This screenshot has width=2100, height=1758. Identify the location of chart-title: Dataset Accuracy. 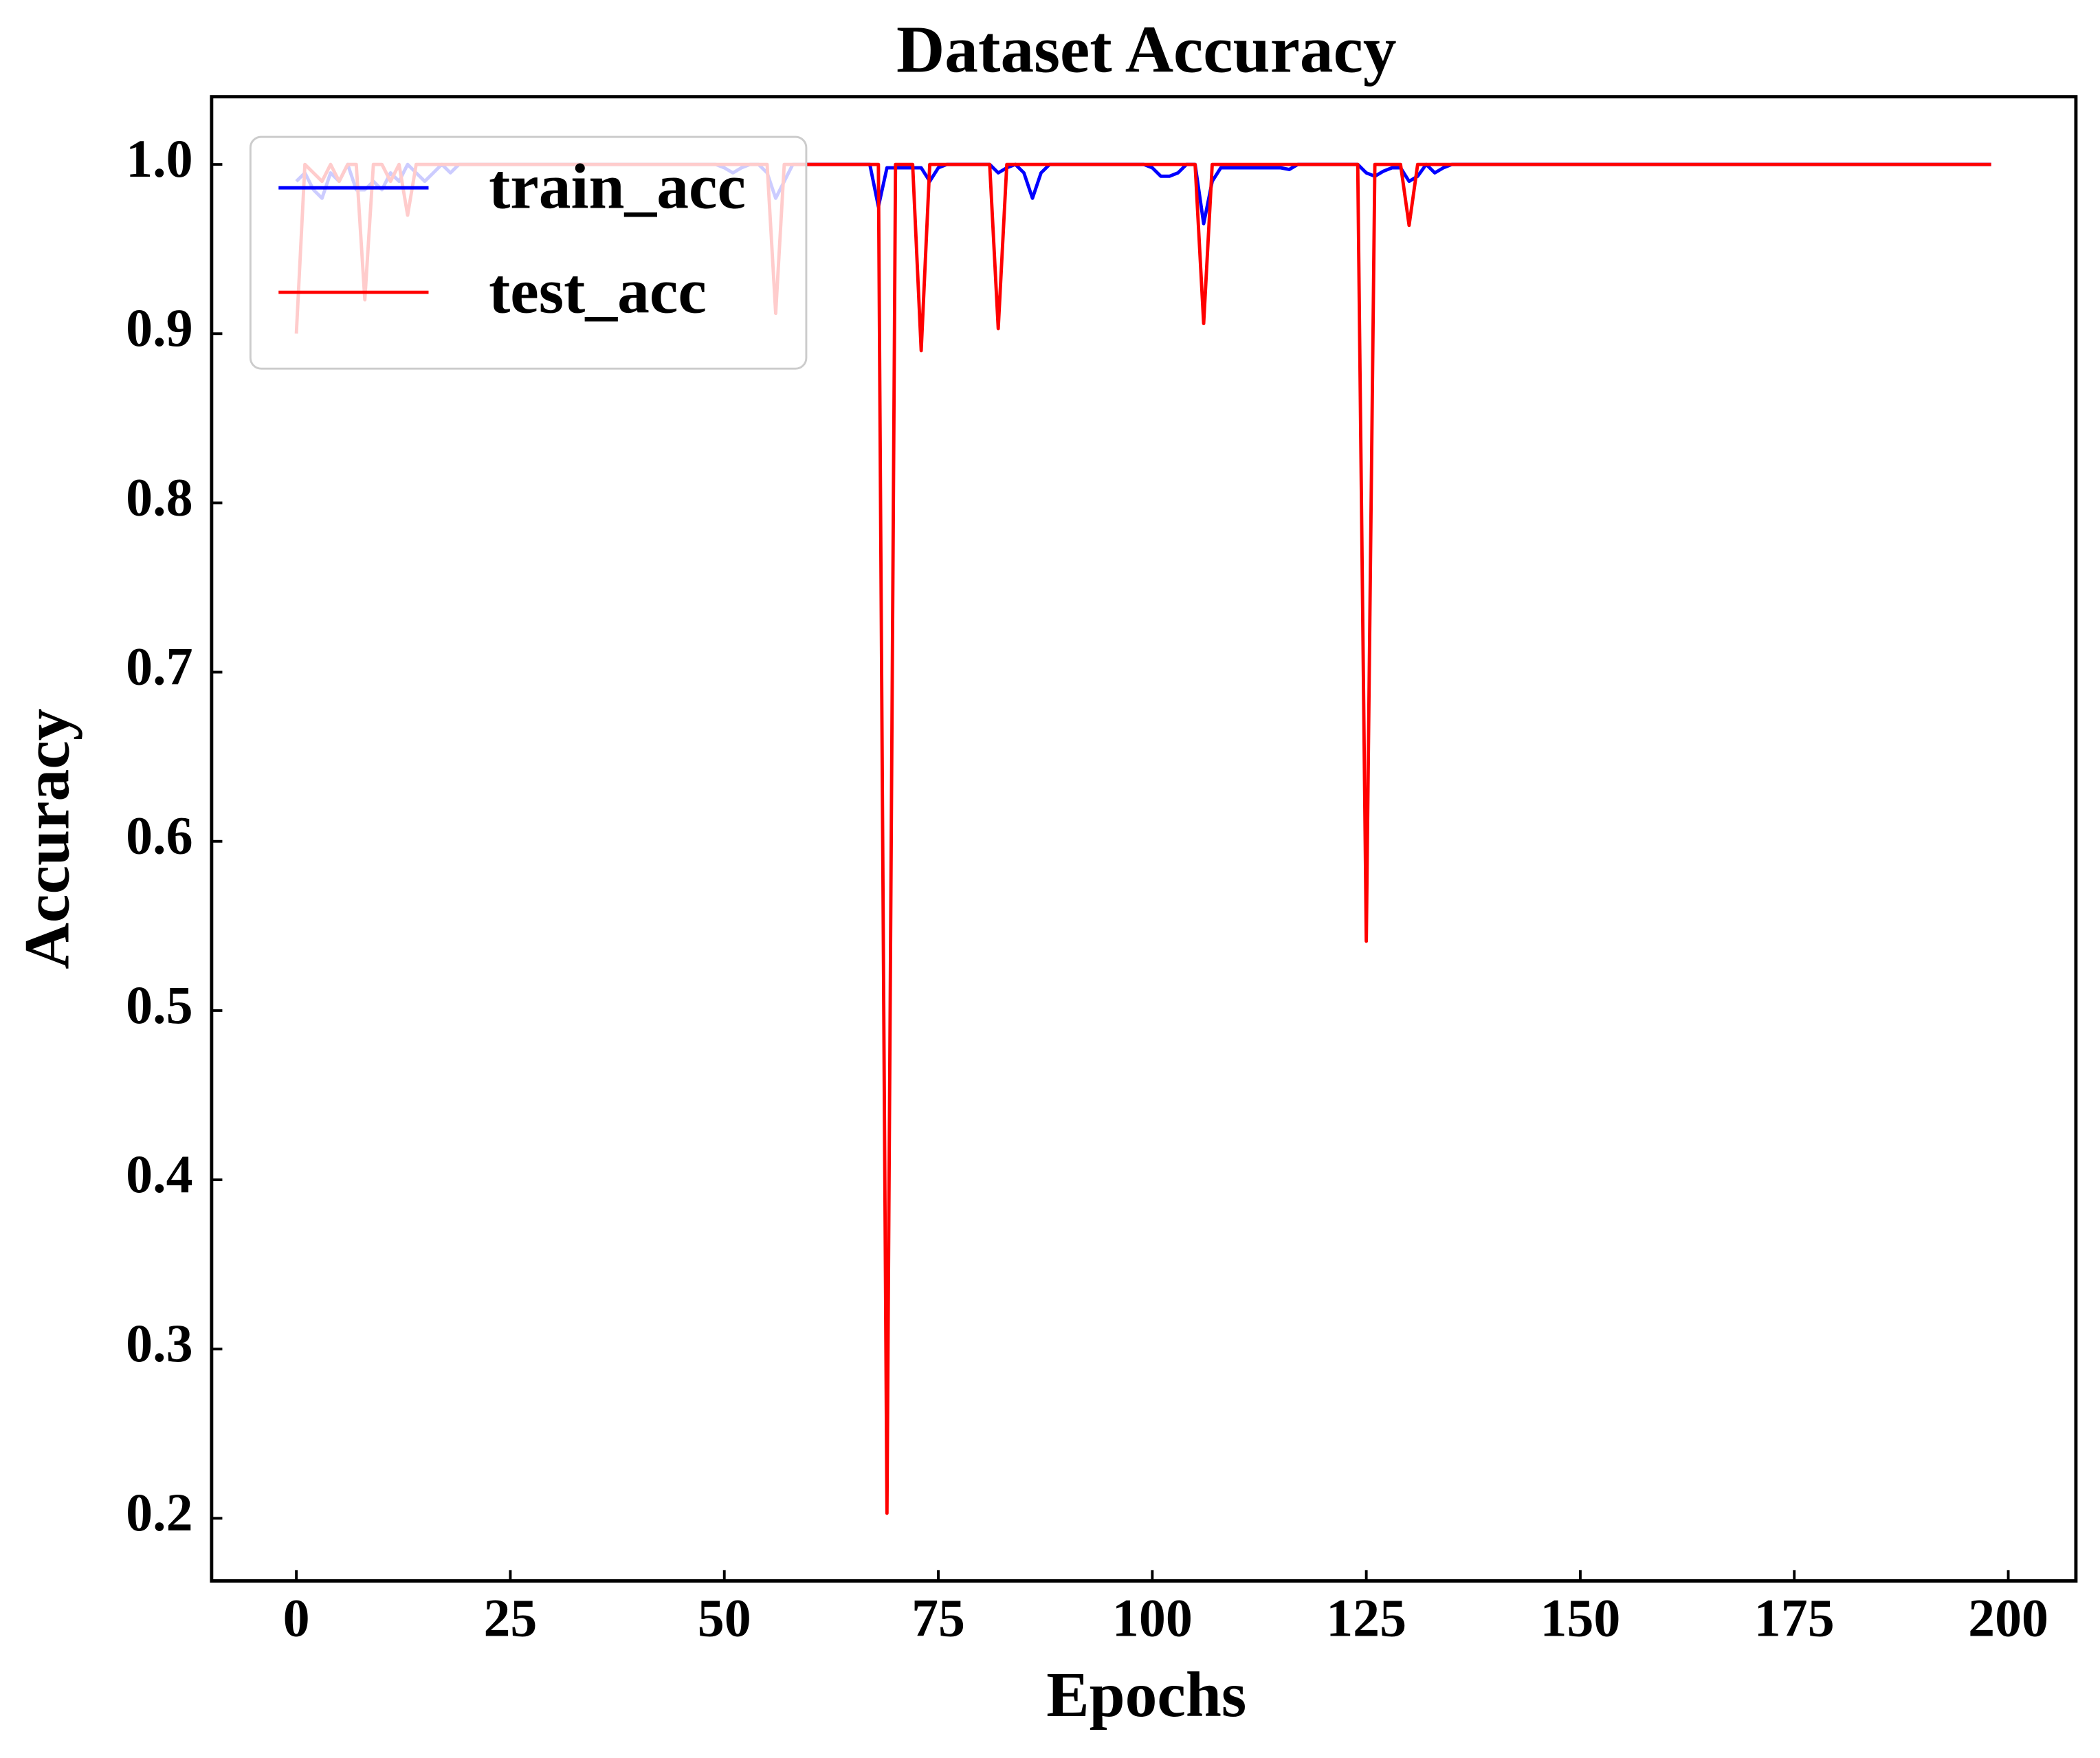
(1146, 50).